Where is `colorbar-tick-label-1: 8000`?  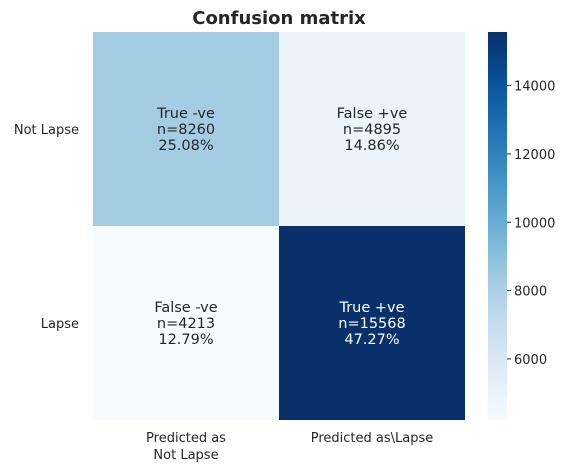
colorbar-tick-label-1: 8000 is located at coordinates (530, 292).